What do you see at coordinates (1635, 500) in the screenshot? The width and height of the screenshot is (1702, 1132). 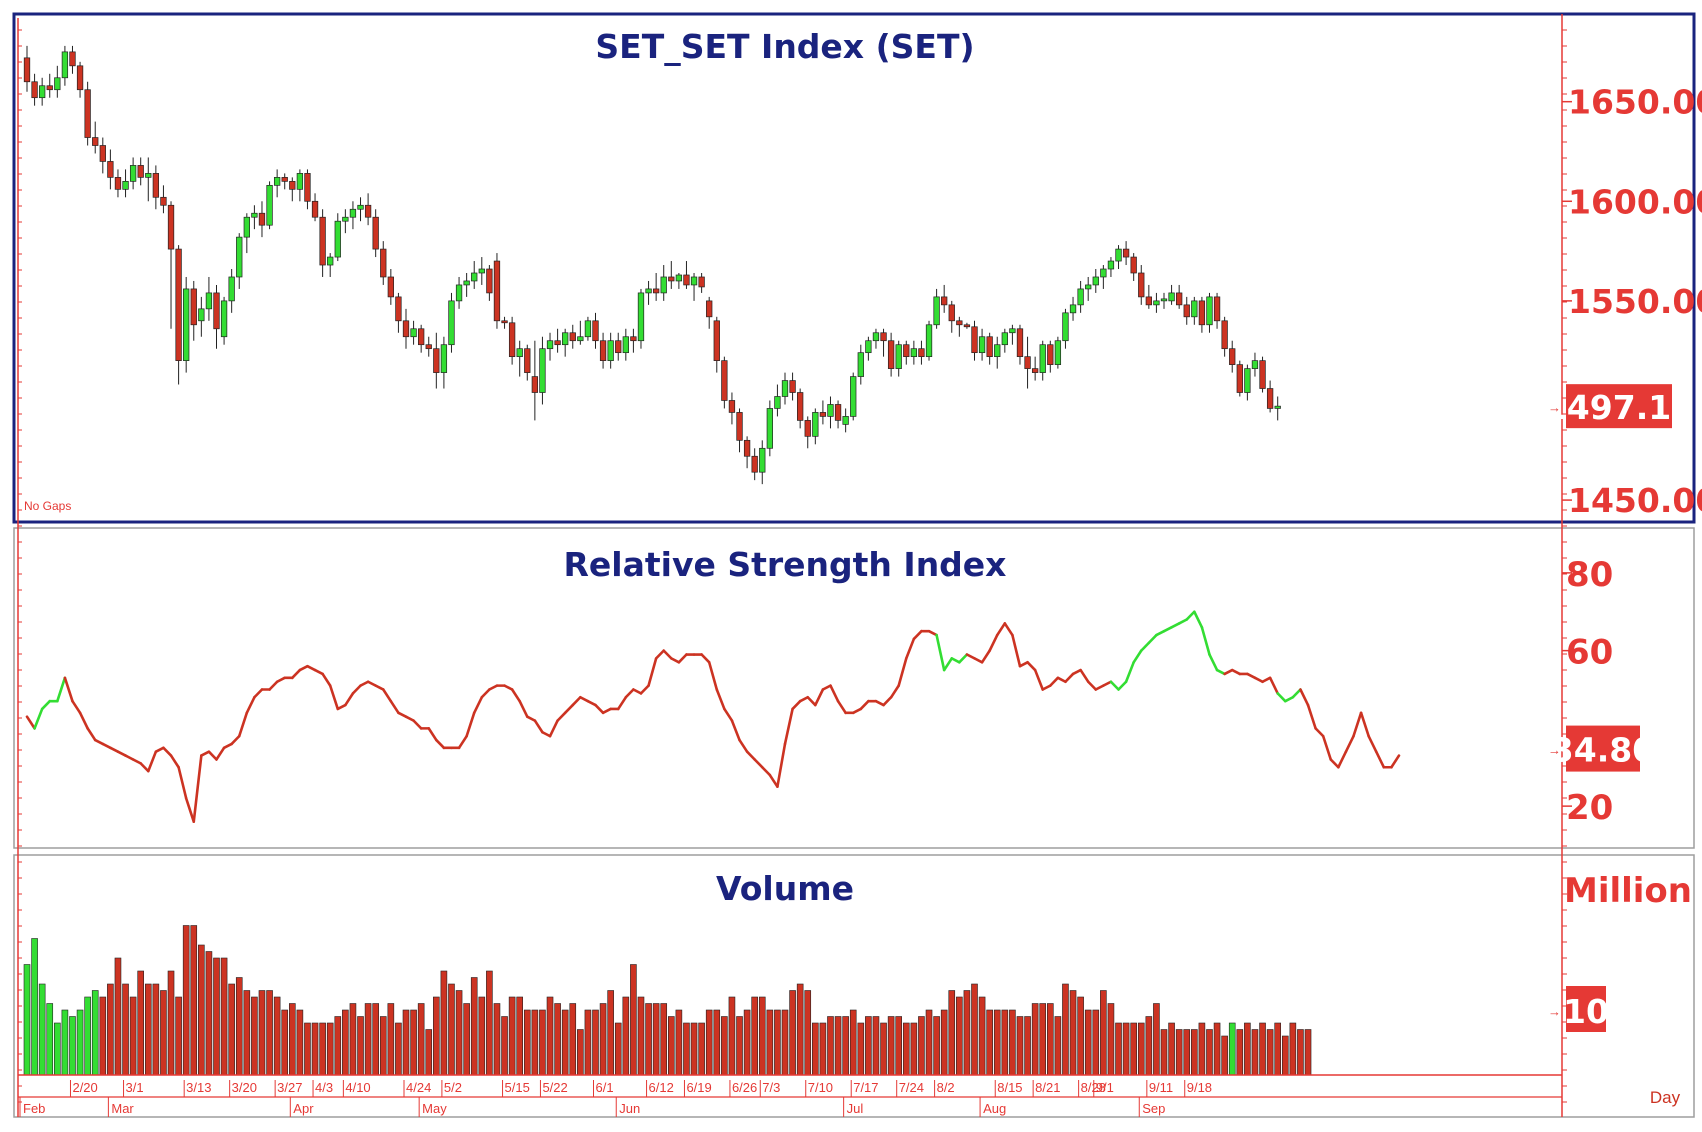 I see `price-tick-label: 1450.00` at bounding box center [1635, 500].